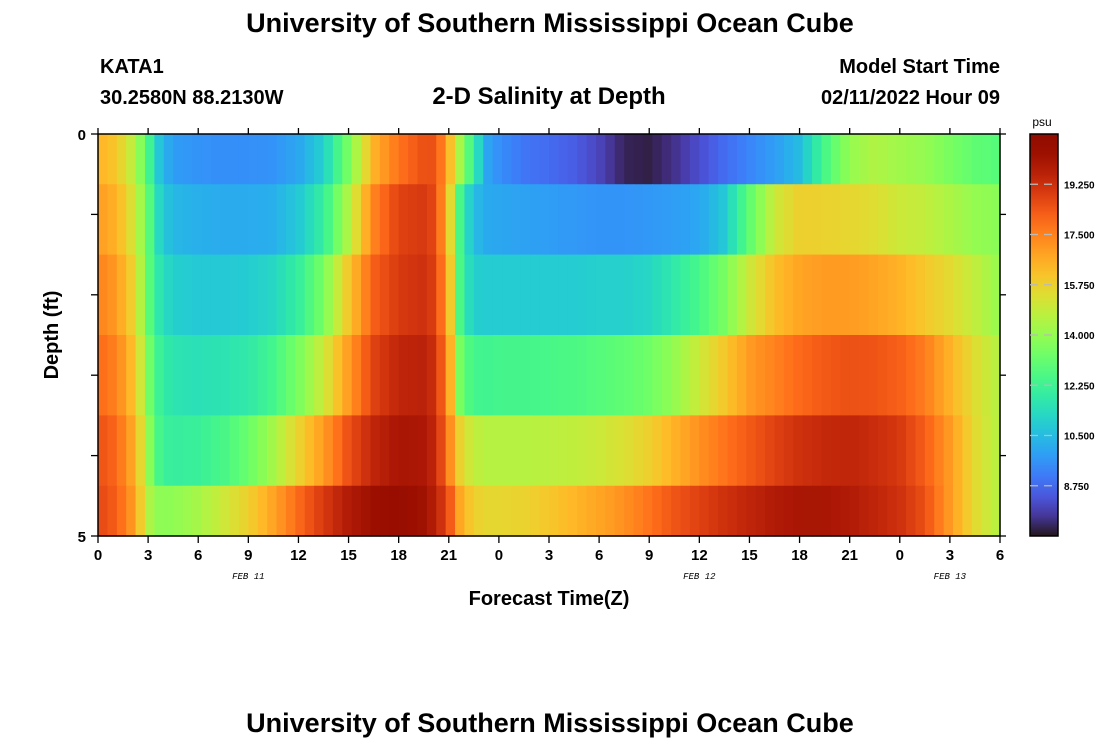 The height and width of the screenshot is (750, 1100). Describe the element at coordinates (1041, 122) in the screenshot. I see `colorbar-unit: psu` at that location.